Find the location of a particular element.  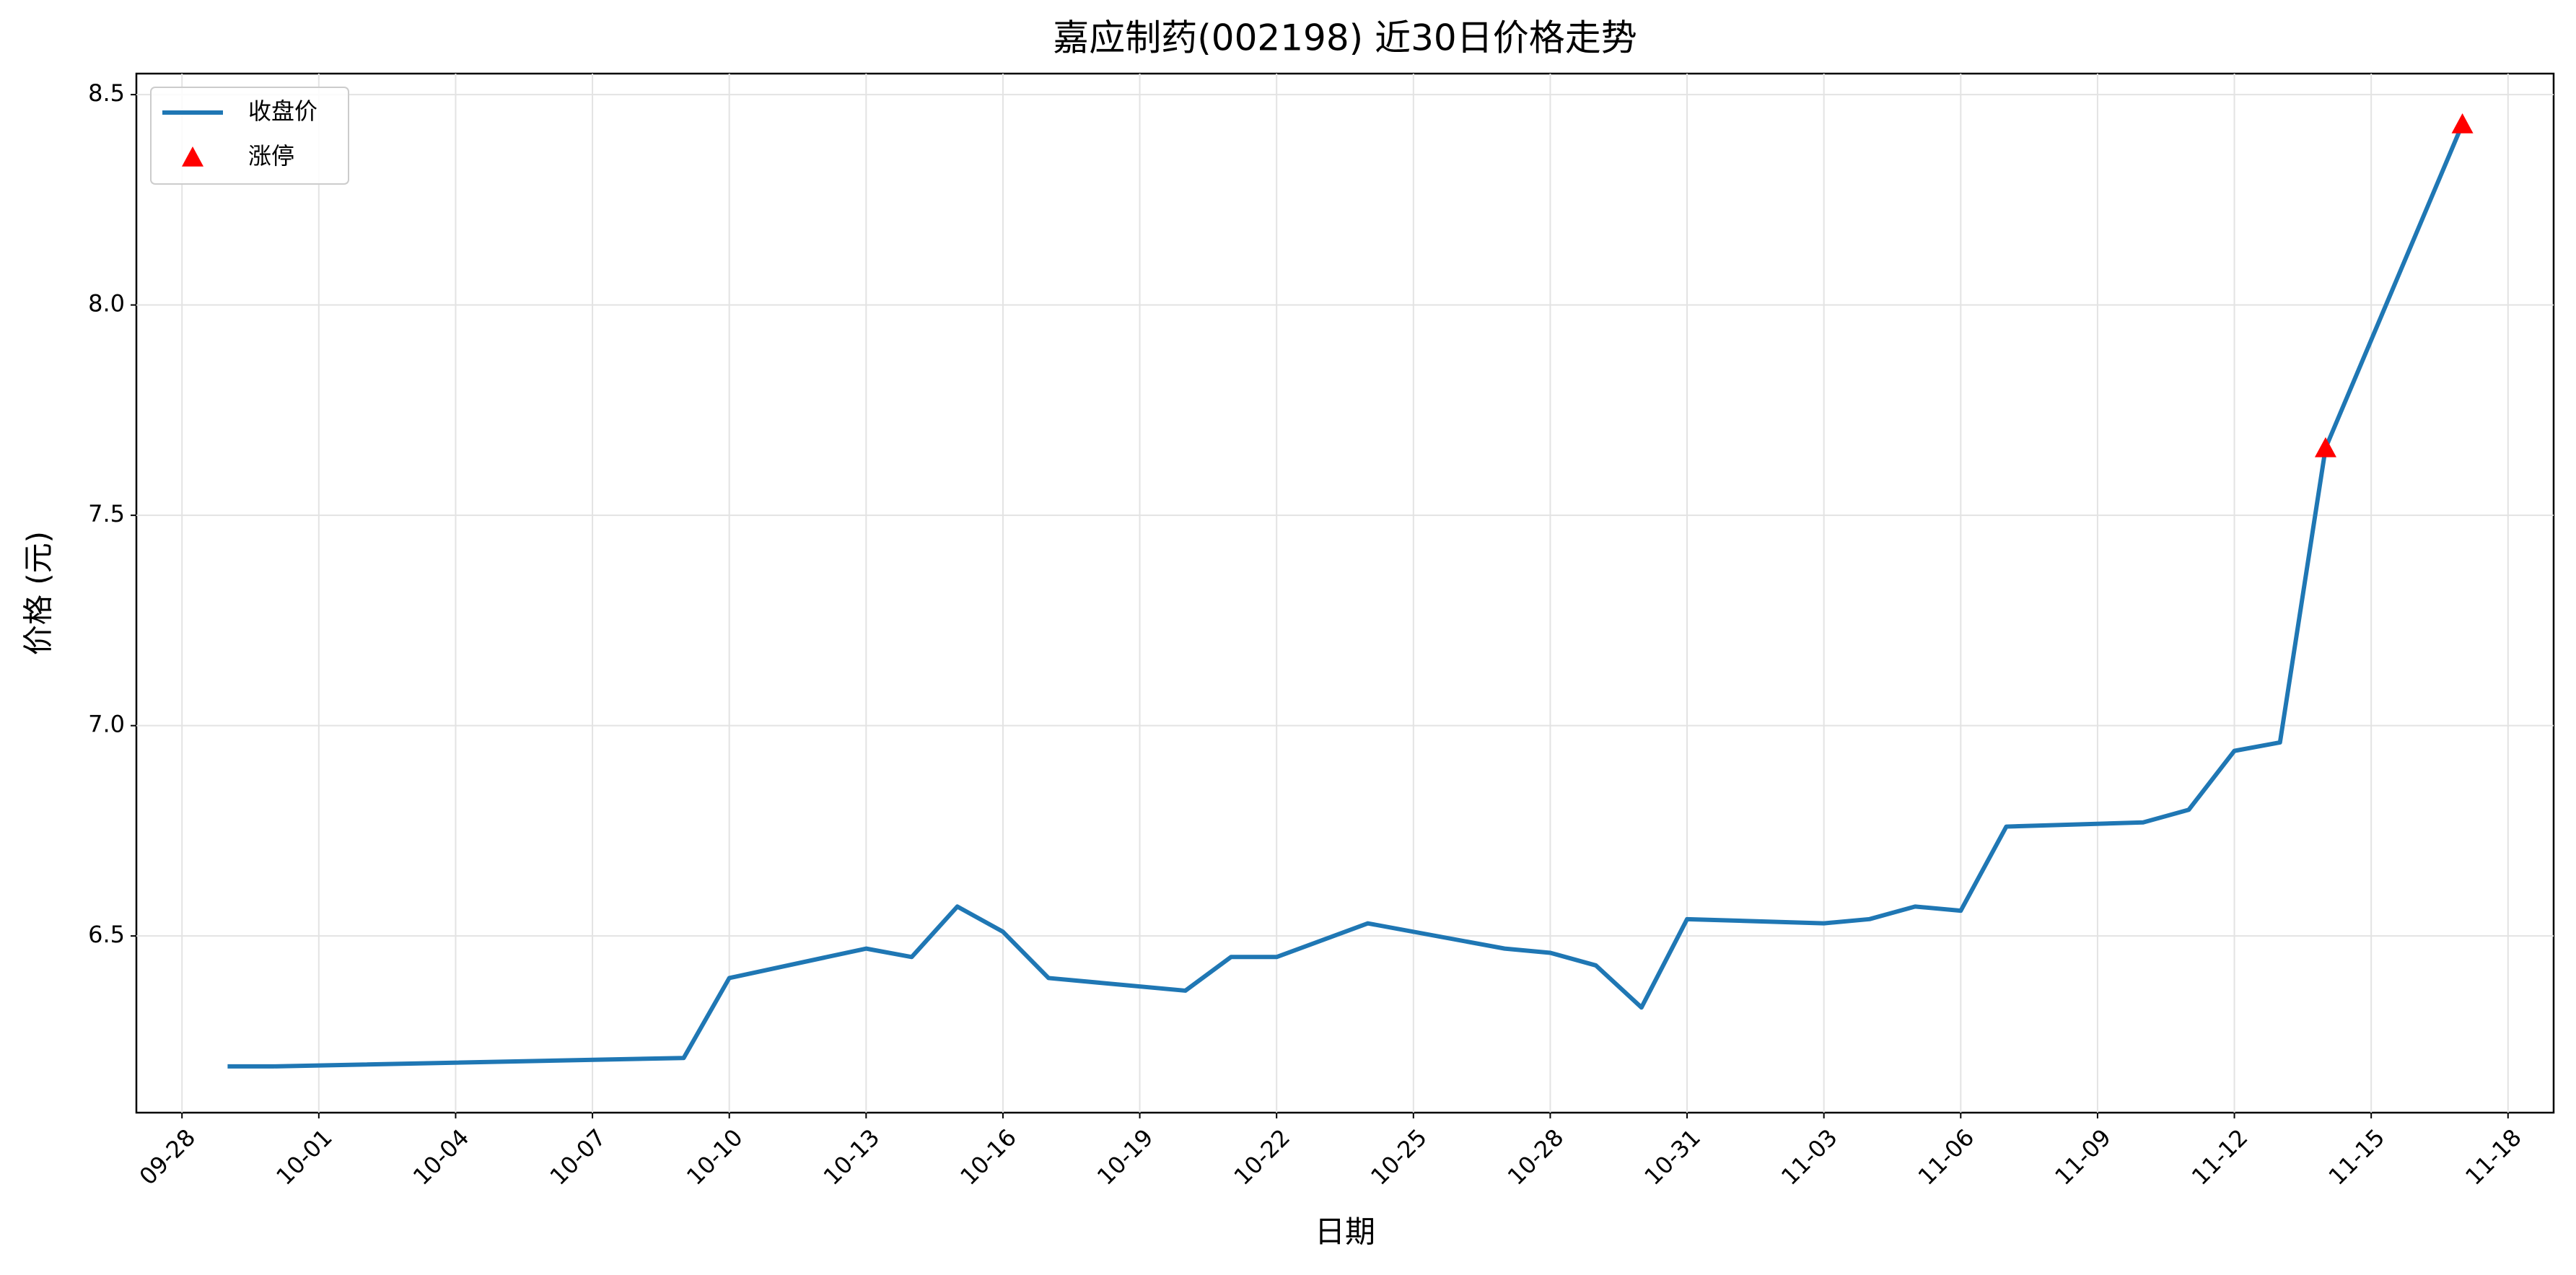

x-tick-label: 10-22 is located at coordinates (1262, 1157).